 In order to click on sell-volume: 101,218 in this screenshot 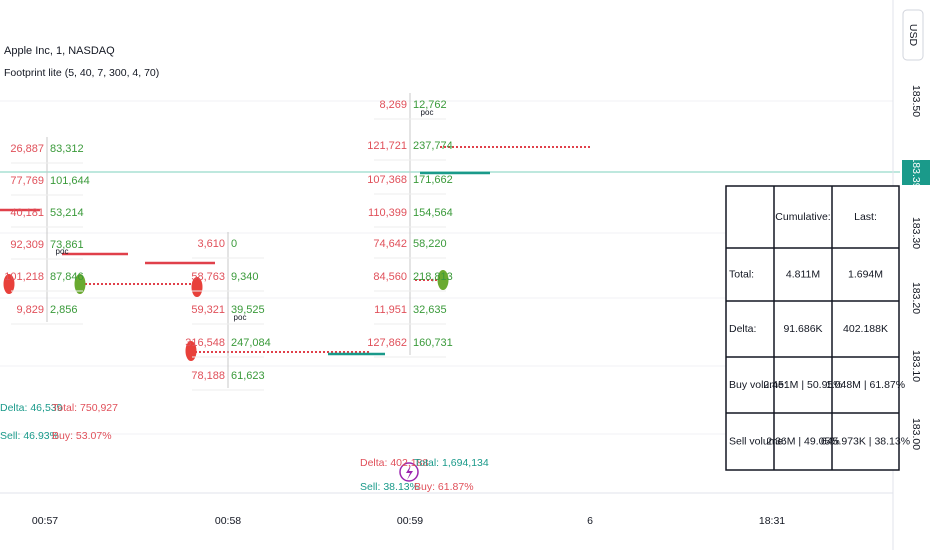, I will do `click(24, 277)`.